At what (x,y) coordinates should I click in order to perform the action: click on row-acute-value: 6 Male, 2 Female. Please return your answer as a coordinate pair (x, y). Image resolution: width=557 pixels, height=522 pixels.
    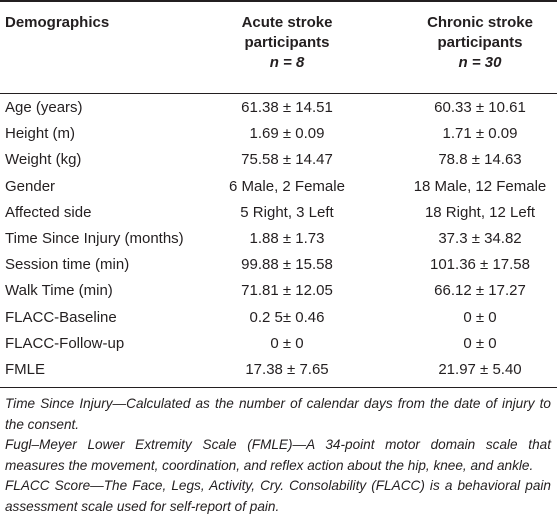
    Looking at the image, I should click on (287, 186).